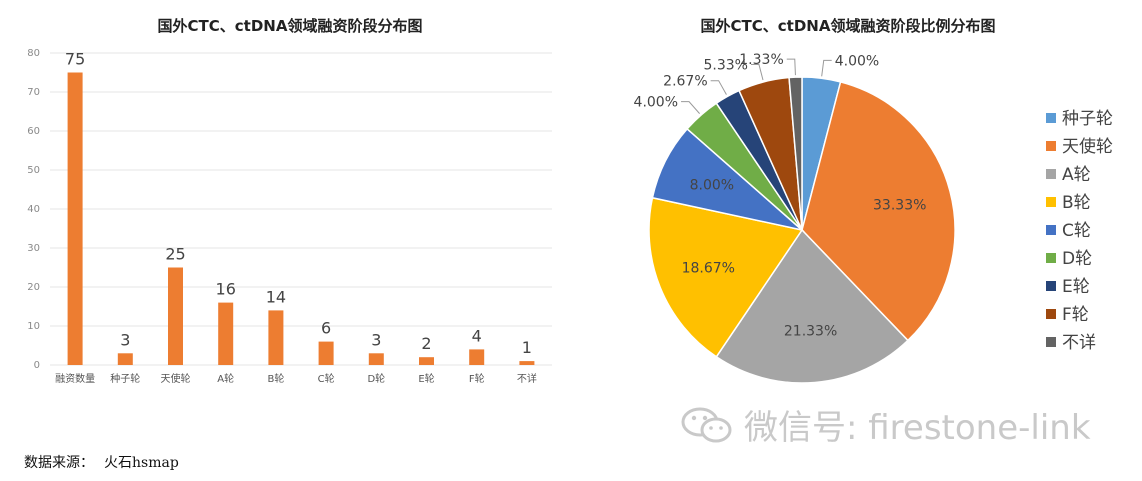 This screenshot has width=1142, height=481. What do you see at coordinates (290, 26) in the screenshot?
I see `bar-chart-title: 国外CTC、ctDNA领域融资阶段分布图` at bounding box center [290, 26].